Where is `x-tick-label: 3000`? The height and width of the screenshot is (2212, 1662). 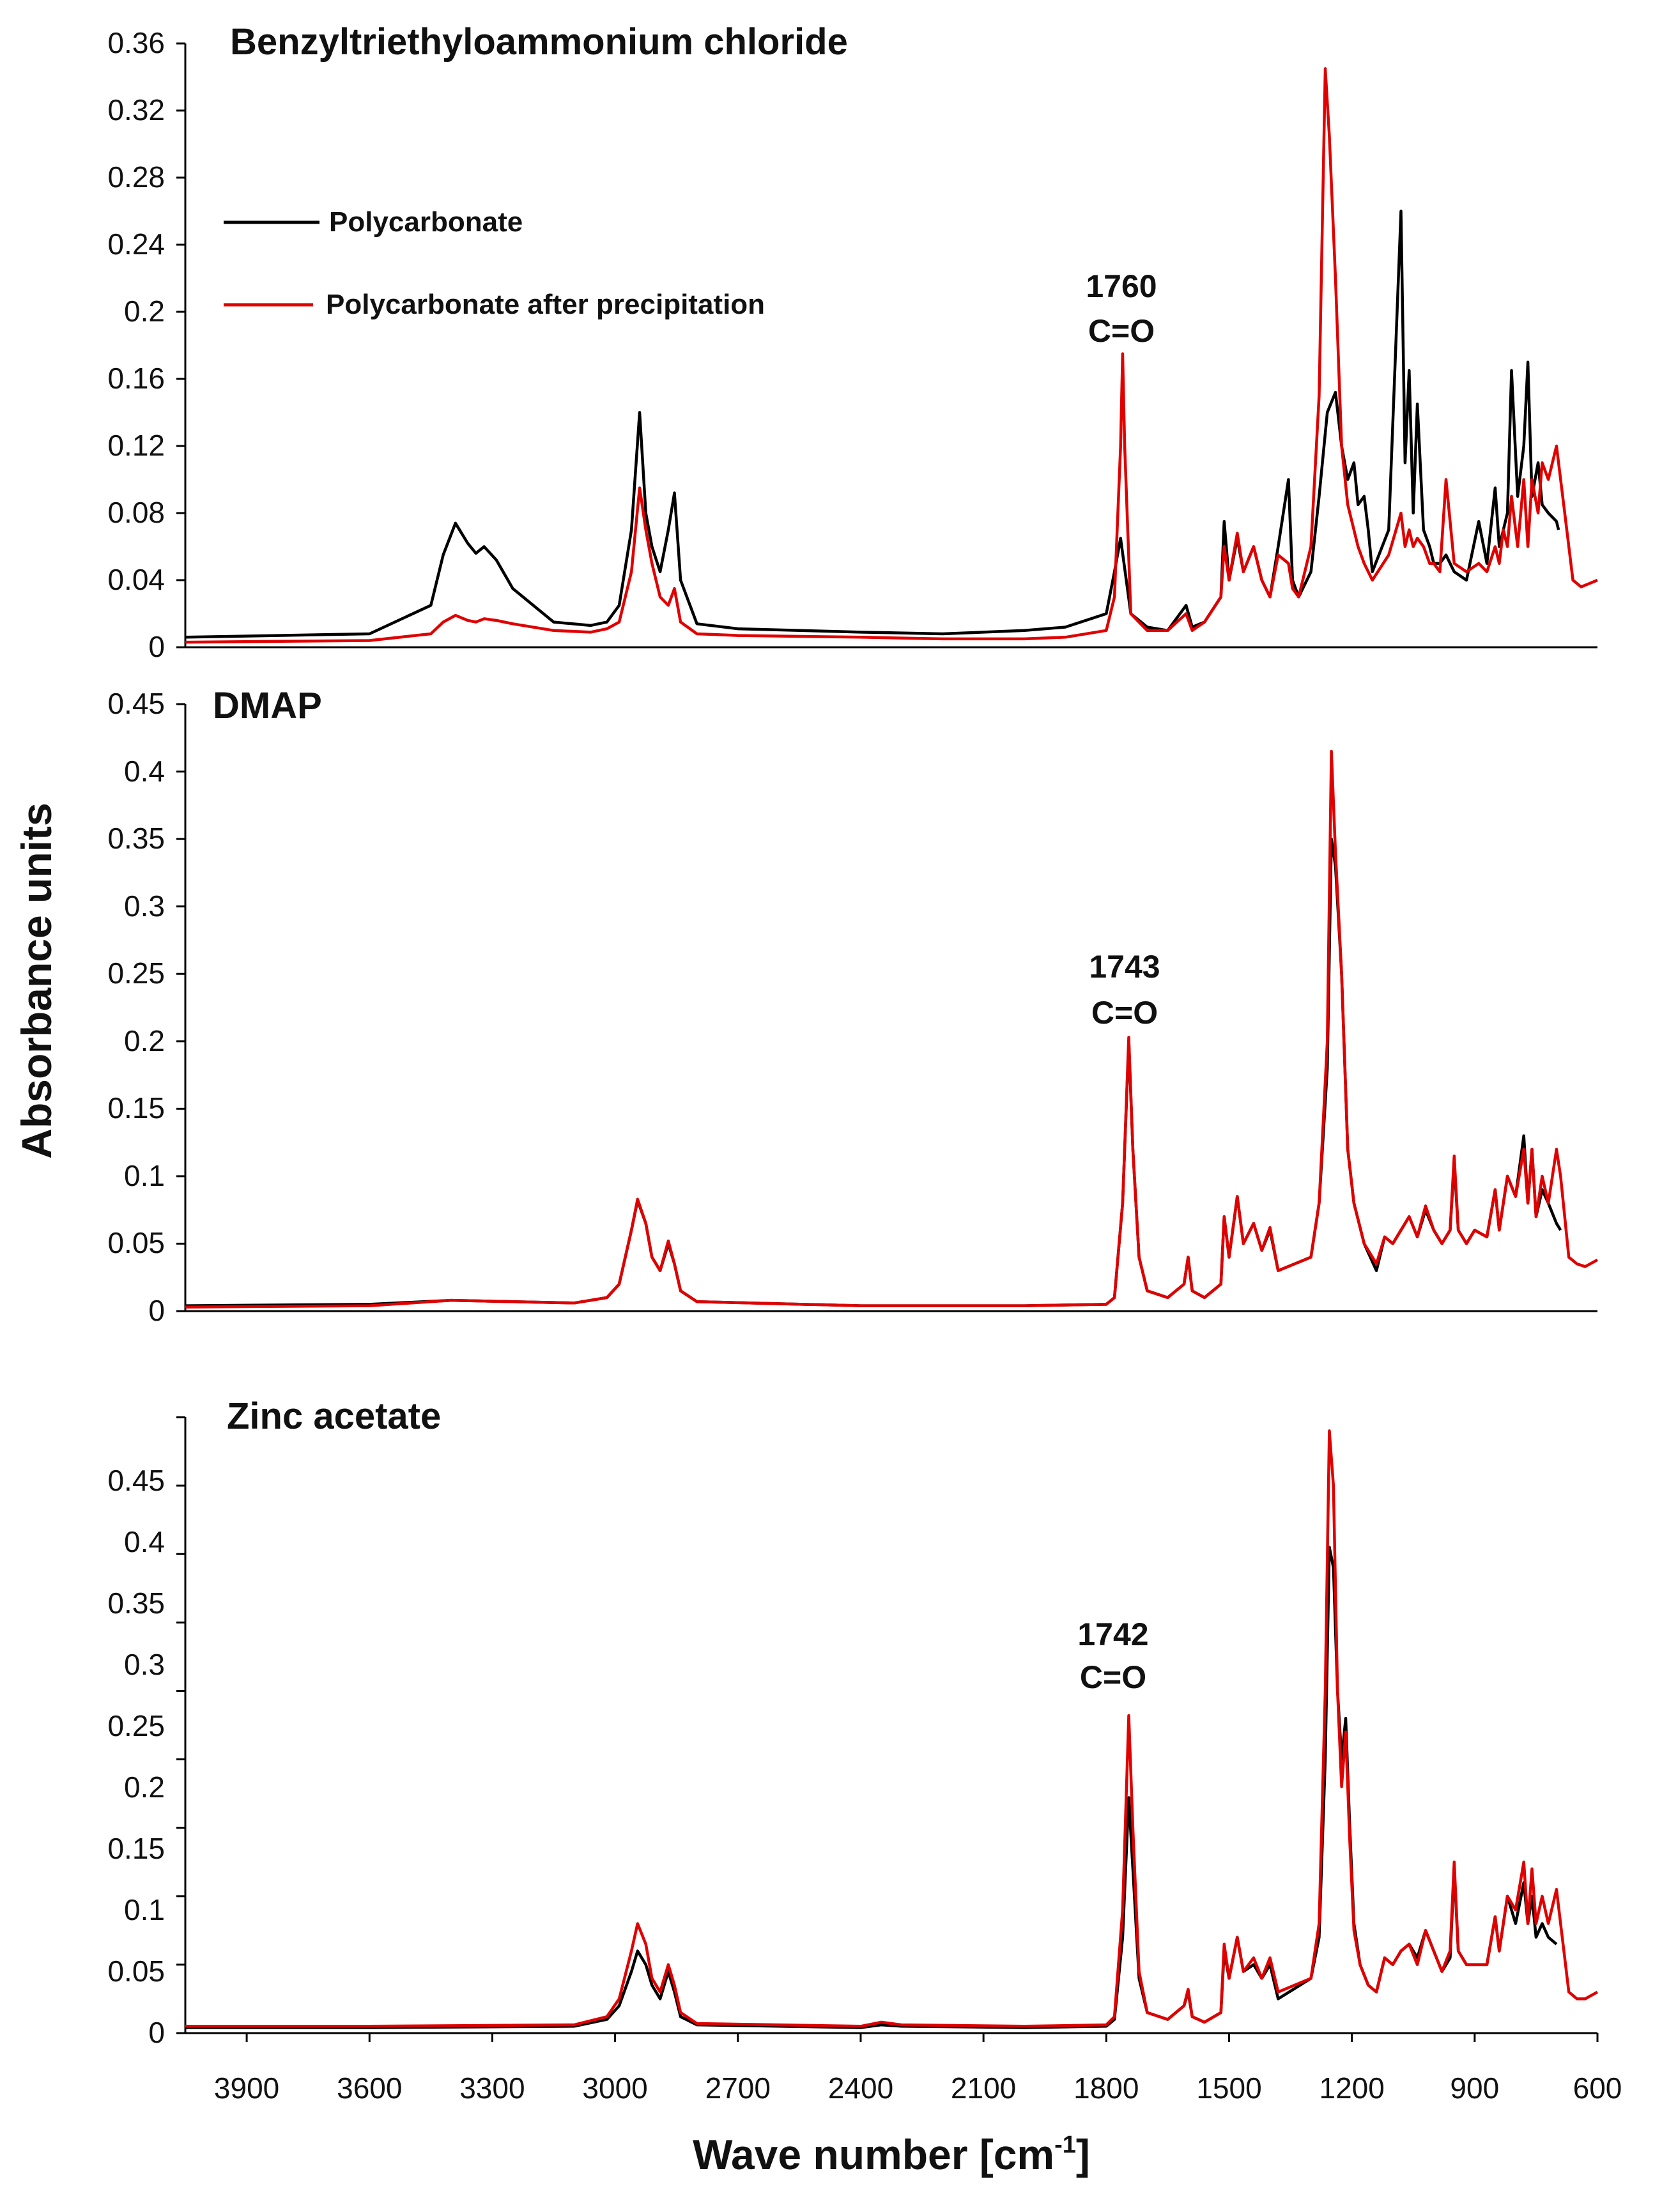 x-tick-label: 3000 is located at coordinates (614, 2088).